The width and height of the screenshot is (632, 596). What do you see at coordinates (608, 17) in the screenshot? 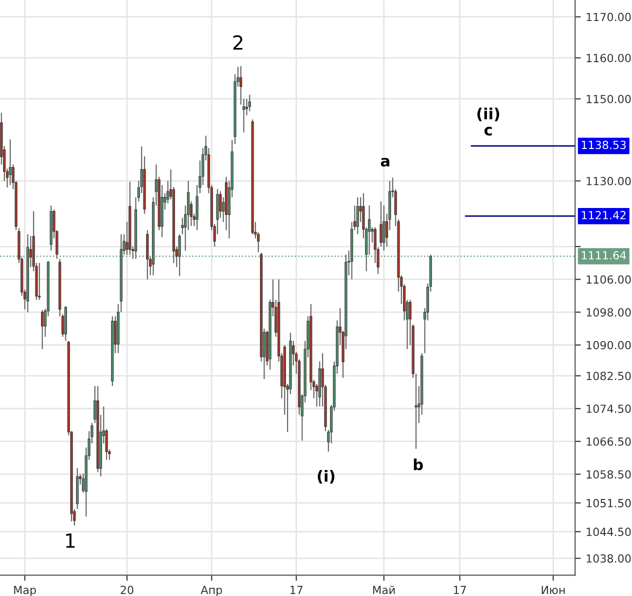
I see `y-tick-label: 1170.00` at bounding box center [608, 17].